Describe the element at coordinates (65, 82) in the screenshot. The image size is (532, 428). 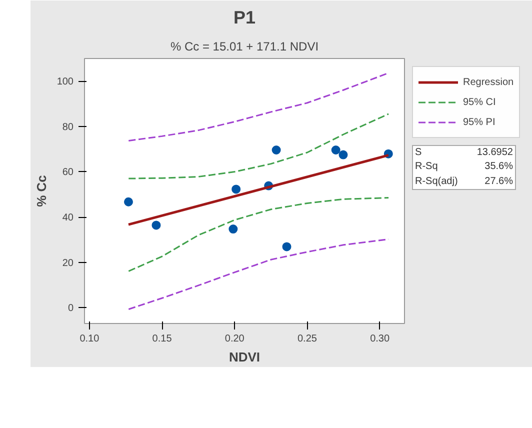
I see `y-tick-label: 100` at that location.